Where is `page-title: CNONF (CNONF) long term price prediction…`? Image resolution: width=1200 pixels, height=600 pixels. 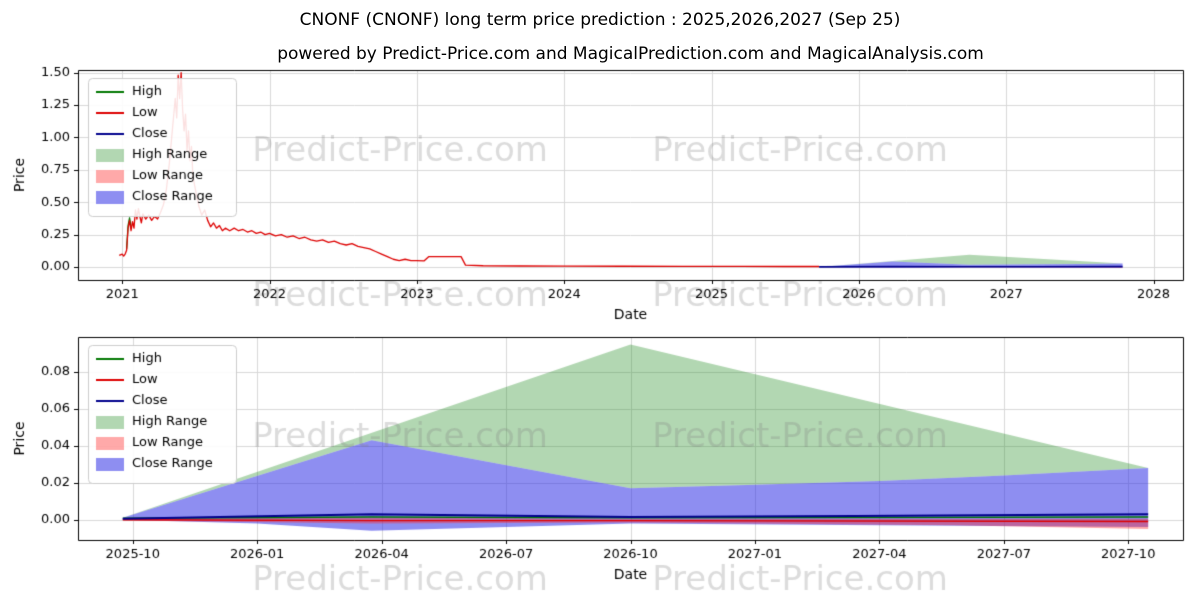
page-title: CNONF (CNONF) long term price prediction… is located at coordinates (600, 20).